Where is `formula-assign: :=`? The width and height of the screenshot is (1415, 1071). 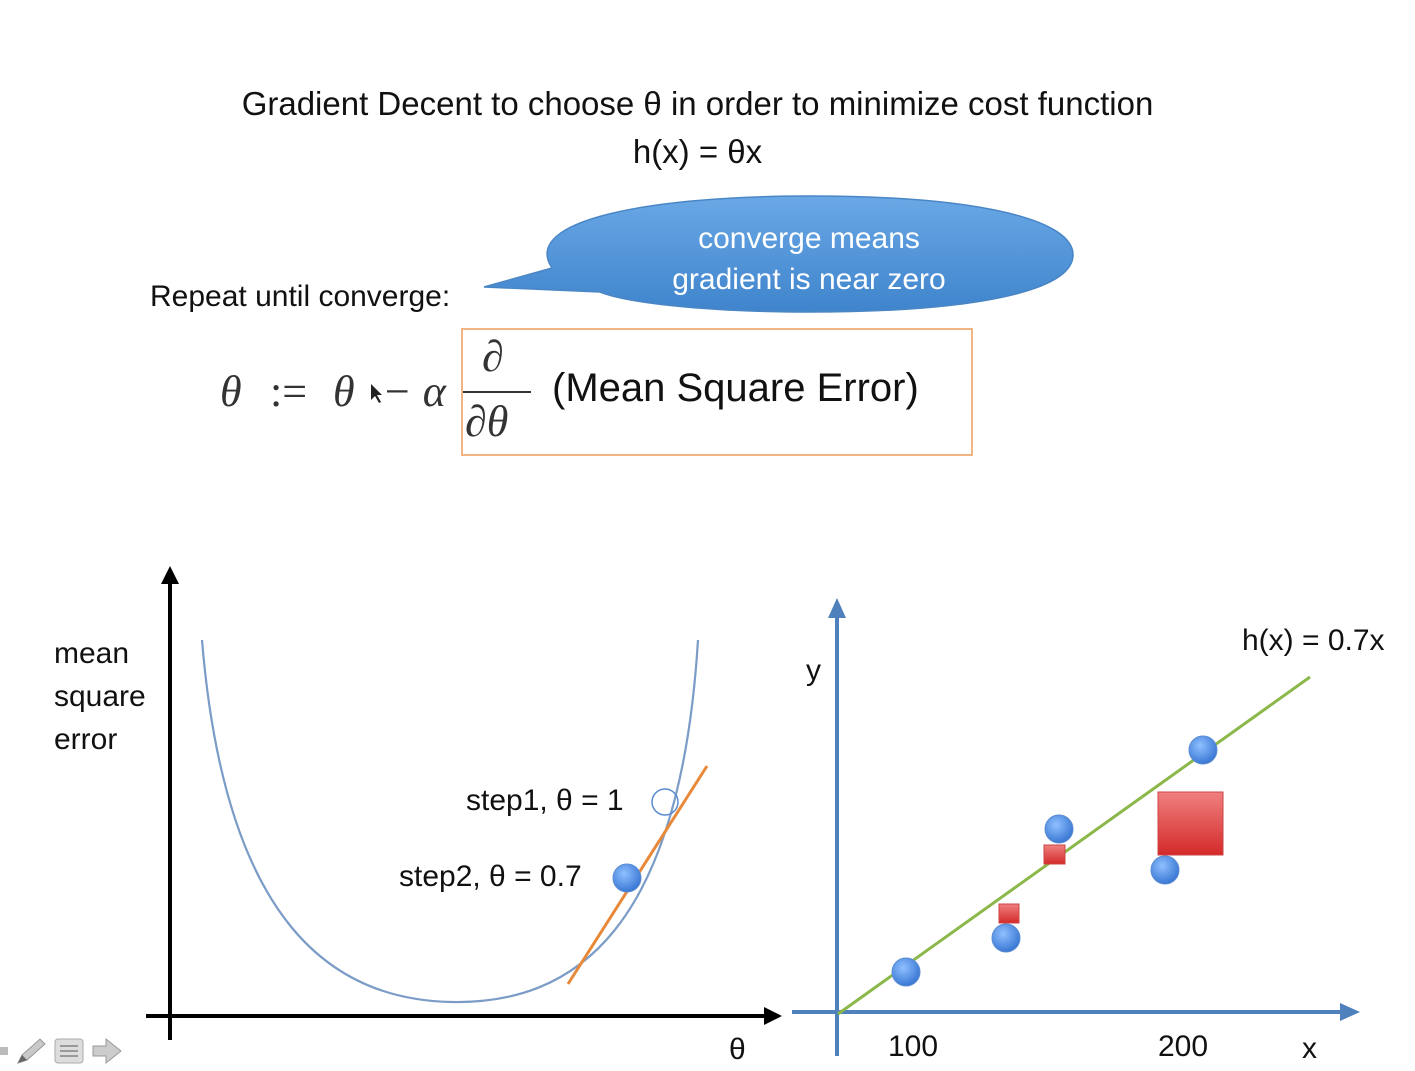
formula-assign: := is located at coordinates (289, 391).